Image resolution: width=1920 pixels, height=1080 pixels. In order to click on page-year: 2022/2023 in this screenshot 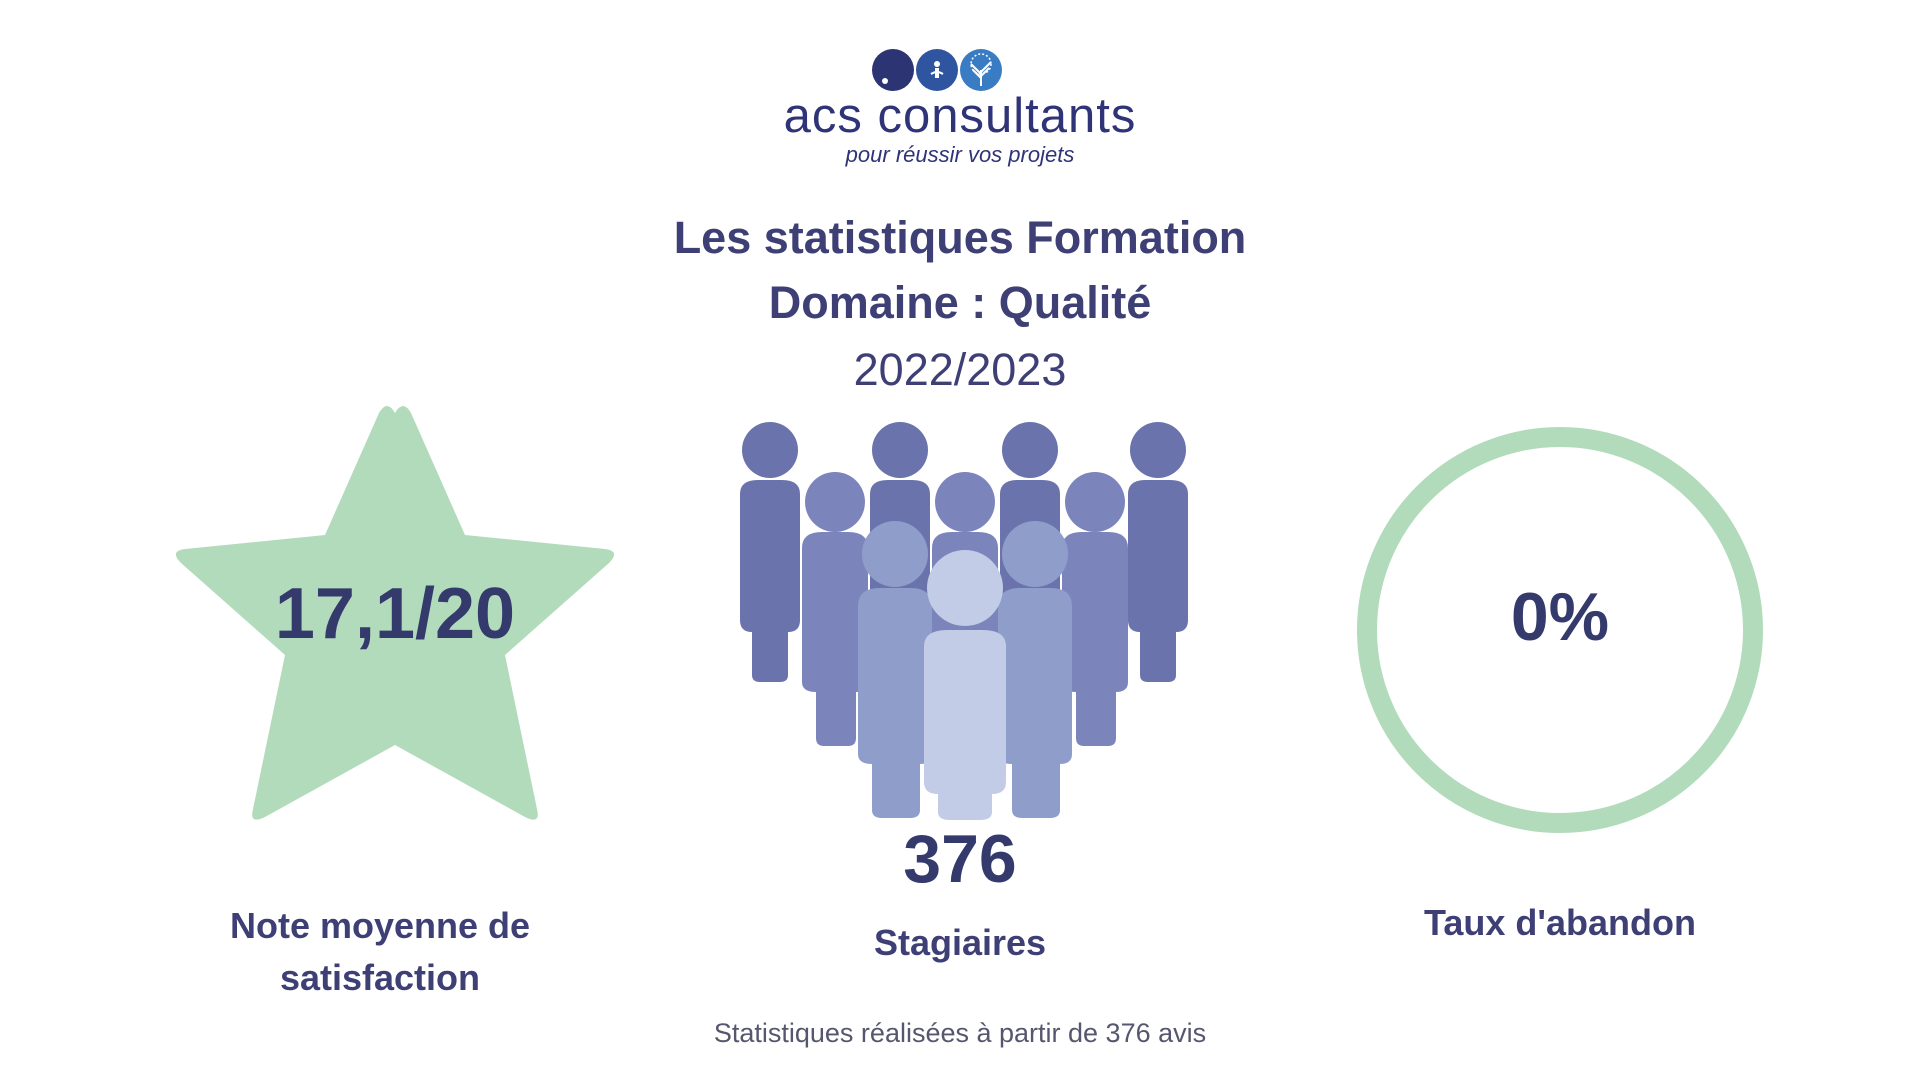, I will do `click(960, 369)`.